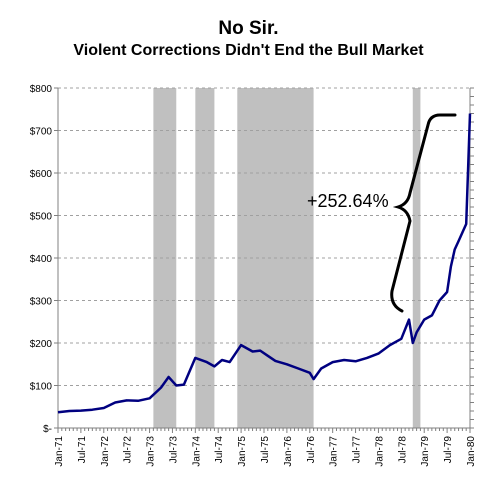 The image size is (497, 490). What do you see at coordinates (105, 451) in the screenshot?
I see `x-tick-label: Jan-72` at bounding box center [105, 451].